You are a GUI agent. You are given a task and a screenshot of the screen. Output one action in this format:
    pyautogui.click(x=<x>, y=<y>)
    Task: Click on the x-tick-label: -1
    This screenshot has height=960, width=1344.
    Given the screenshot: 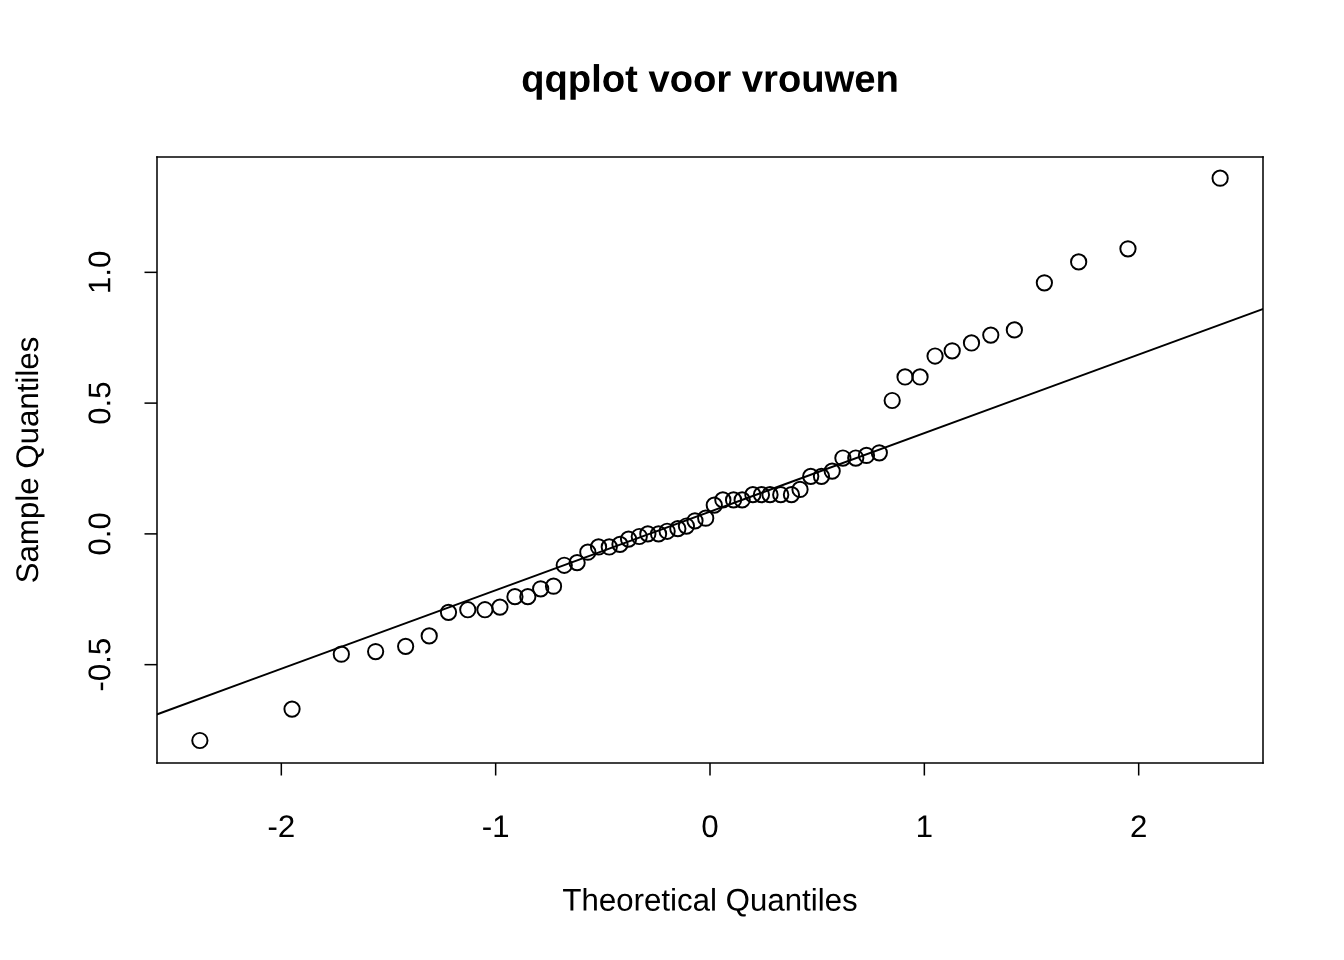 What is the action you would take?
    pyautogui.click(x=496, y=826)
    